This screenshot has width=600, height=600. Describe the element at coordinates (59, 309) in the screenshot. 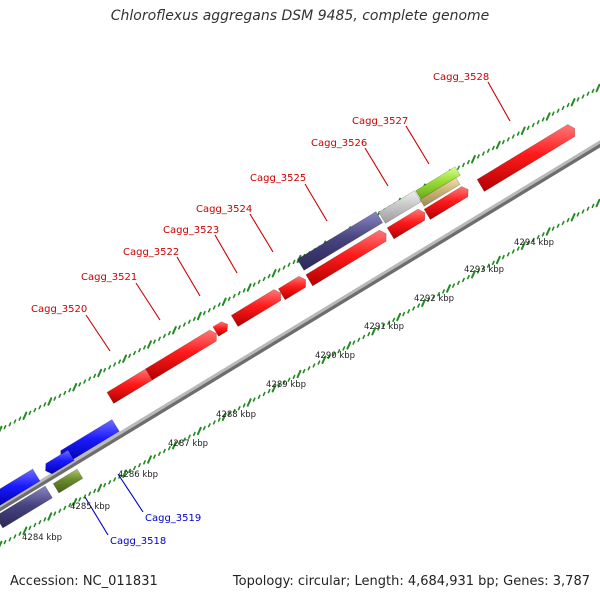

I see `label-cagg-3520: Cagg_3520` at that location.